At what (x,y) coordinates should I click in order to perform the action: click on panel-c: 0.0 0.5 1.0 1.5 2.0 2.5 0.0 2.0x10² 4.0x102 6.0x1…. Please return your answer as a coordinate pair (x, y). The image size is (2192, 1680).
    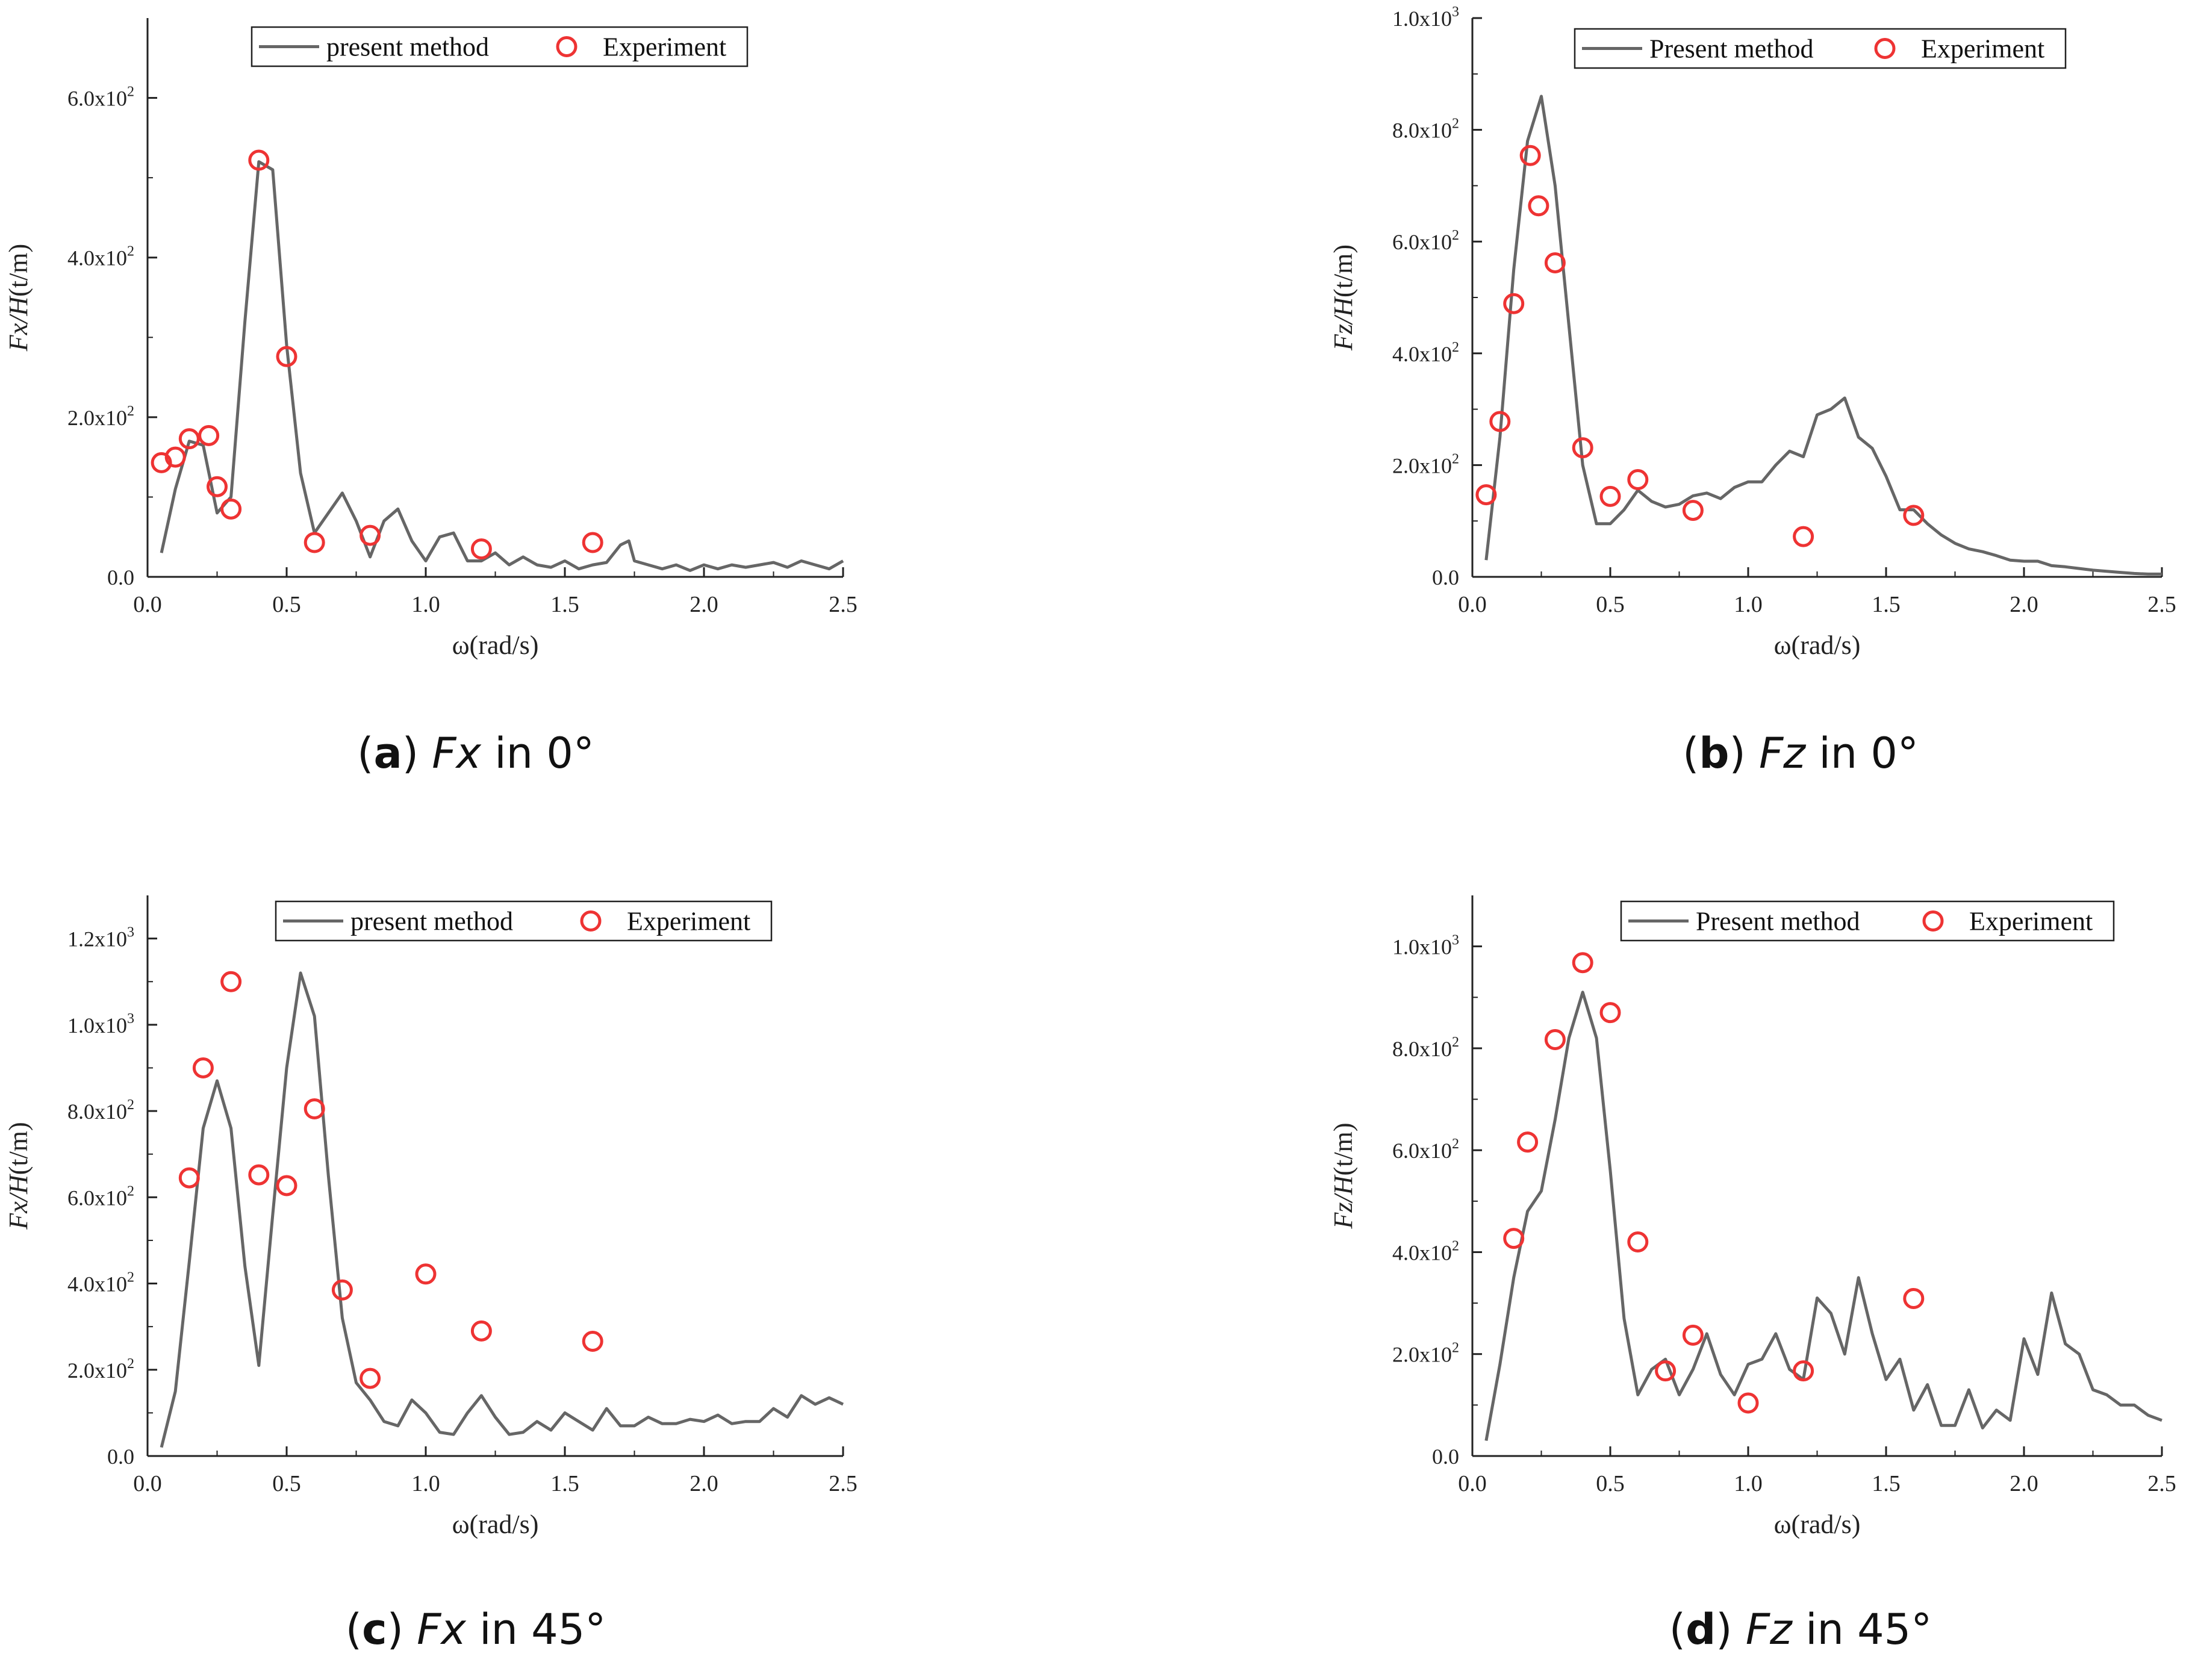
    Looking at the image, I should click on (431, 1217).